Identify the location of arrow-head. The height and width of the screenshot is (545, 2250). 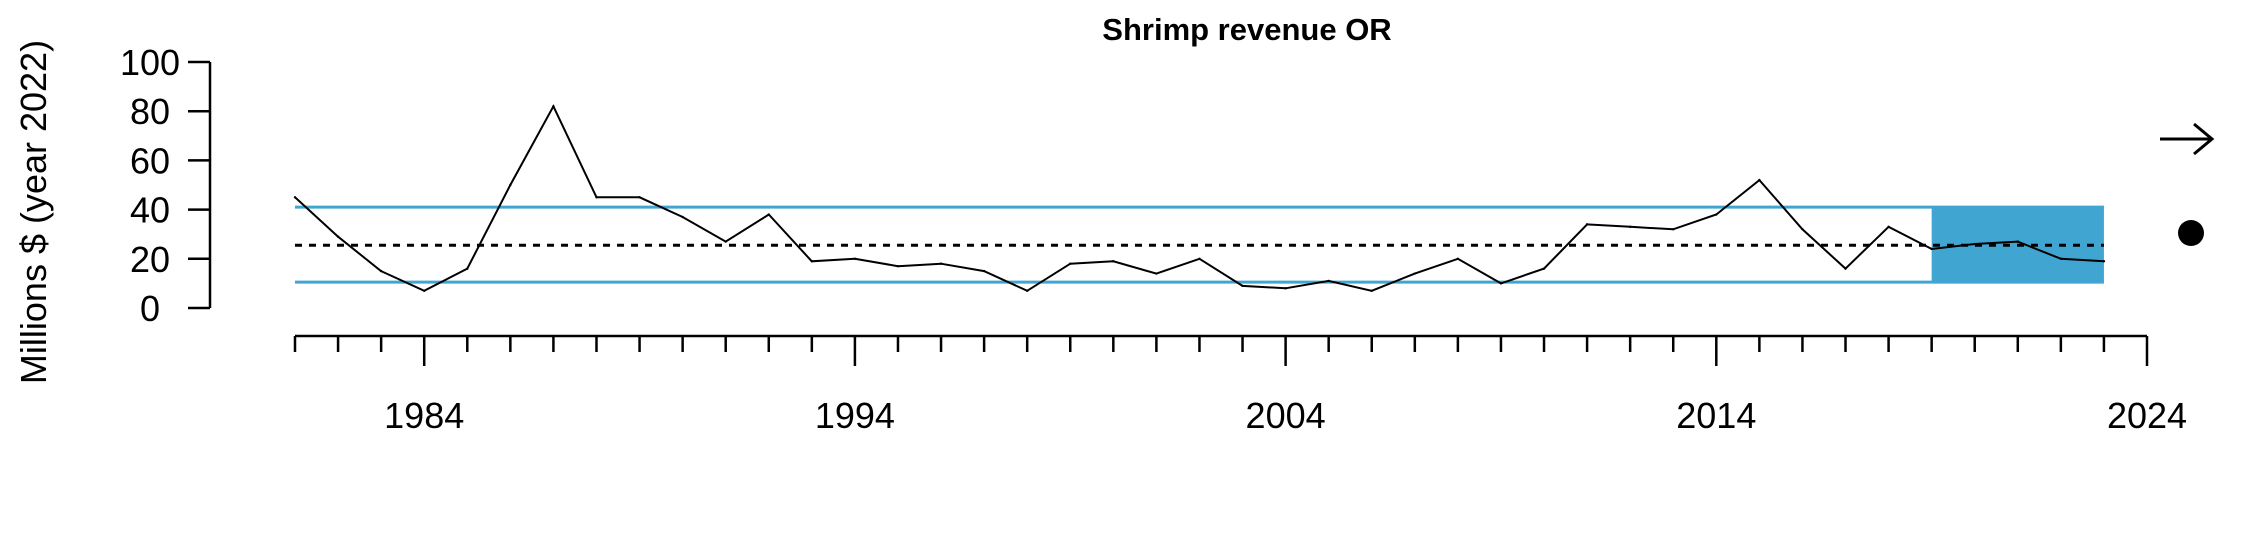
(2204, 139).